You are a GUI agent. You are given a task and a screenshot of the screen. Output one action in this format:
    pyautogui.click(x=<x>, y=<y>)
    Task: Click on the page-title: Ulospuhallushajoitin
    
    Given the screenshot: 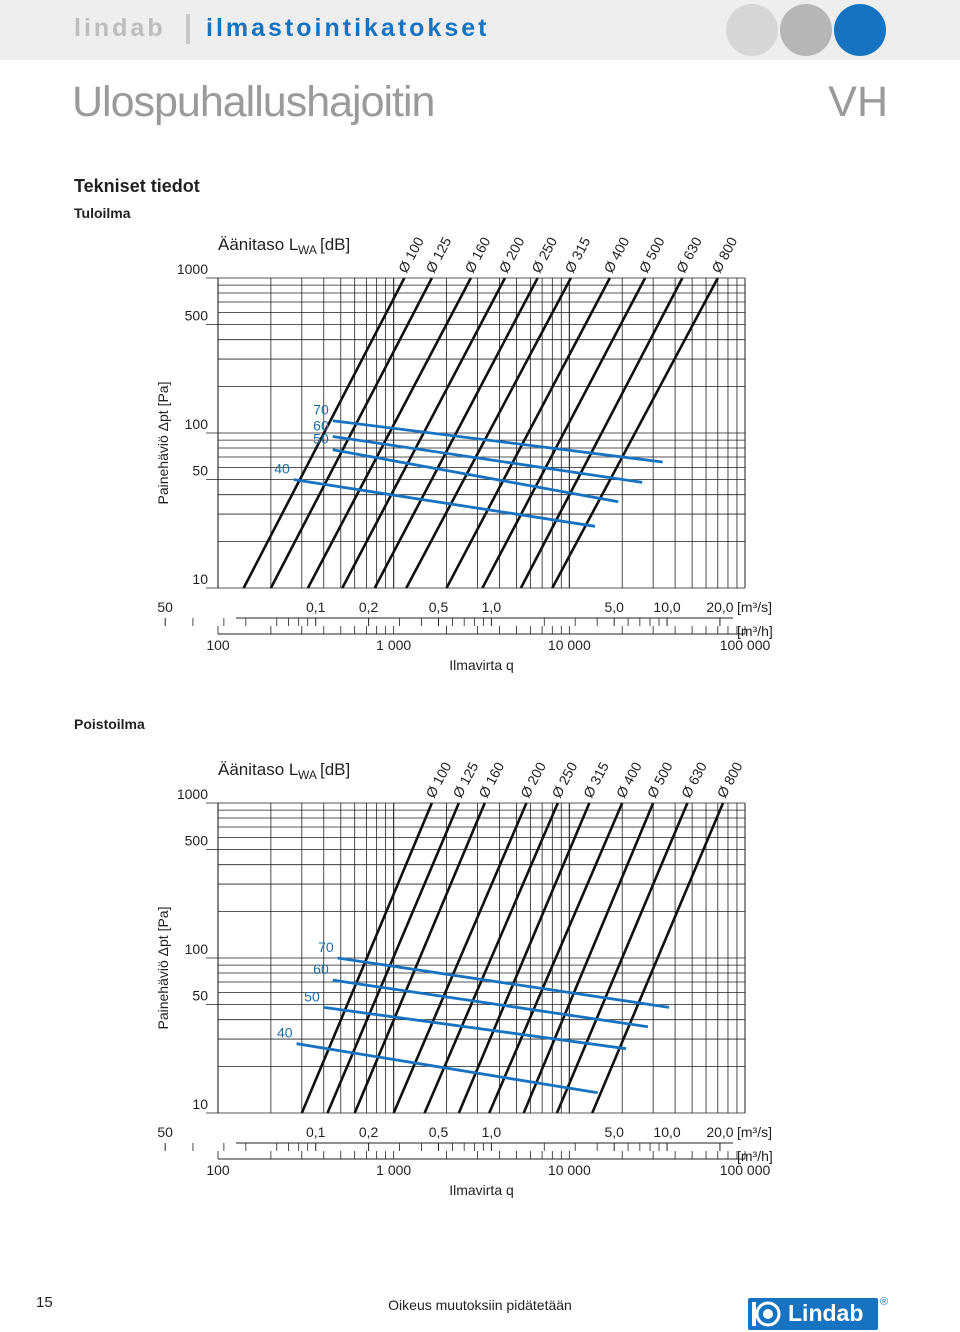 What is the action you would take?
    pyautogui.click(x=253, y=102)
    